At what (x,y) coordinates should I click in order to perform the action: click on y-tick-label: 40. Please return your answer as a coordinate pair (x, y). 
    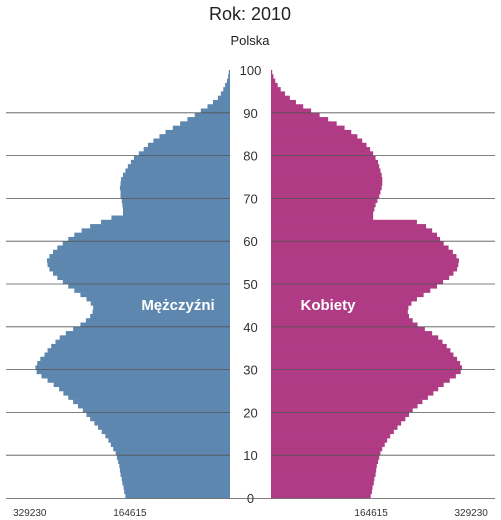
    Looking at the image, I should click on (250, 327).